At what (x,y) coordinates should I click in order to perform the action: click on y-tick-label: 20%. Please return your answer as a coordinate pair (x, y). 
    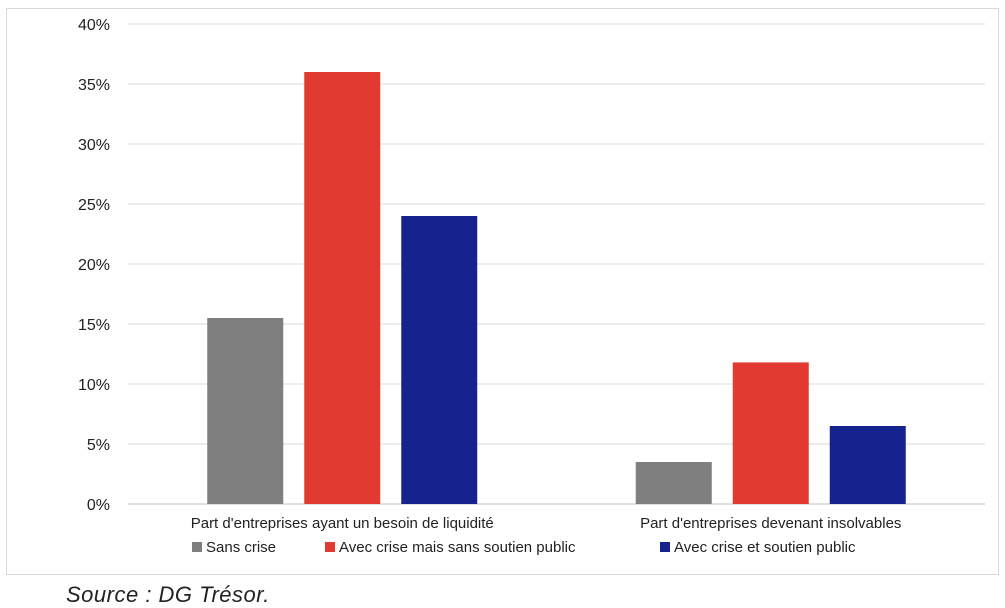
    Looking at the image, I should click on (94, 265).